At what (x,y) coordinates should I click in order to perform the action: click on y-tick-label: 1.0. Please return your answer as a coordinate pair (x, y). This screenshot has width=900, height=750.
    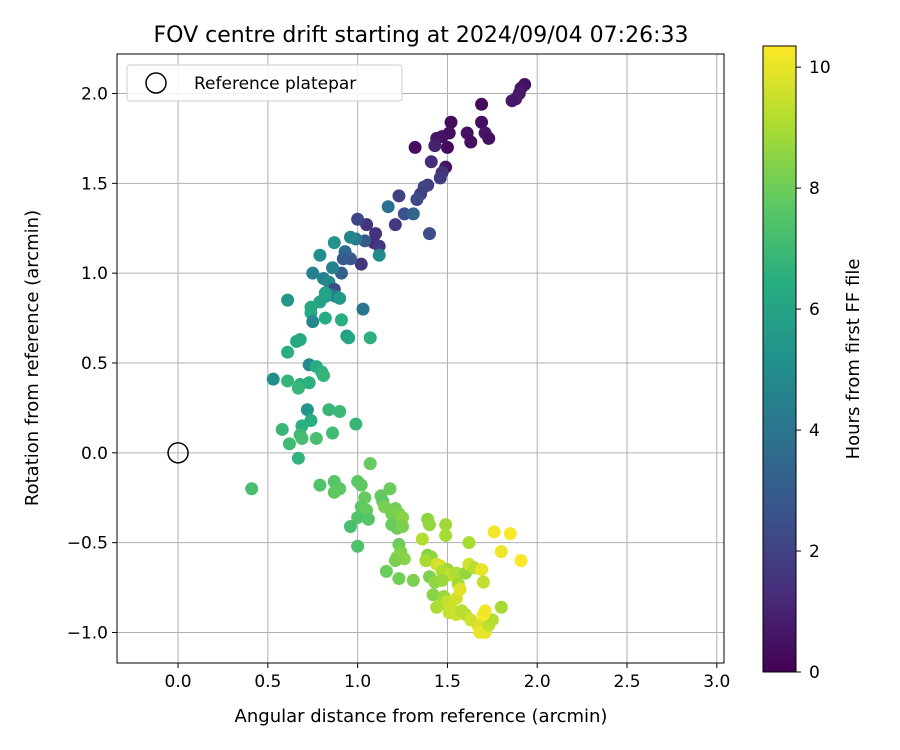
    Looking at the image, I should click on (94, 274).